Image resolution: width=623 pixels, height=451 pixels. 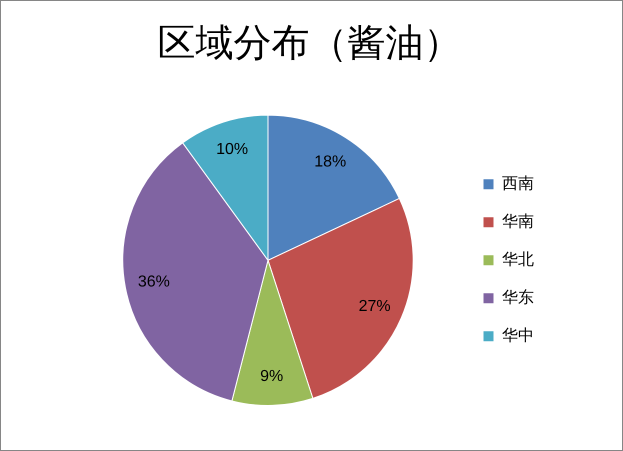 I want to click on legend-label: 华北, so click(x=518, y=258).